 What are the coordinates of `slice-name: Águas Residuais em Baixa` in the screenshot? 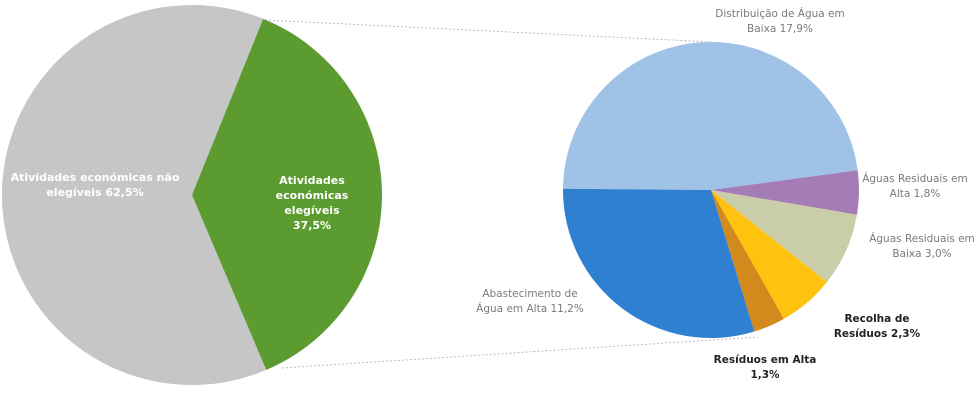 It's located at (922, 246).